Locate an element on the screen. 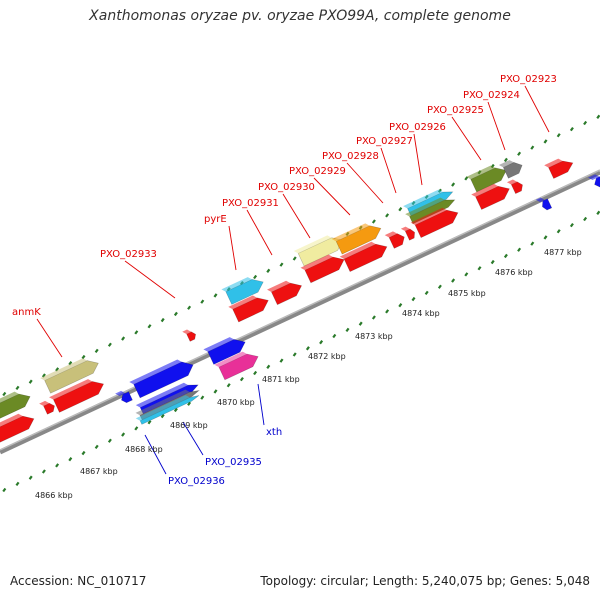 Image resolution: width=600 pixels, height=600 pixels. gene-label: PXO_02935 is located at coordinates (233, 462).